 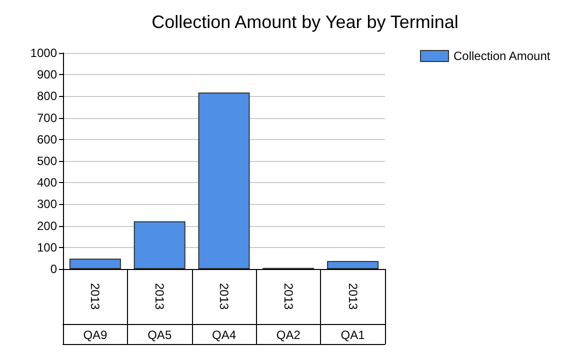 What do you see at coordinates (47, 117) in the screenshot?
I see `y-tick-label: 700` at bounding box center [47, 117].